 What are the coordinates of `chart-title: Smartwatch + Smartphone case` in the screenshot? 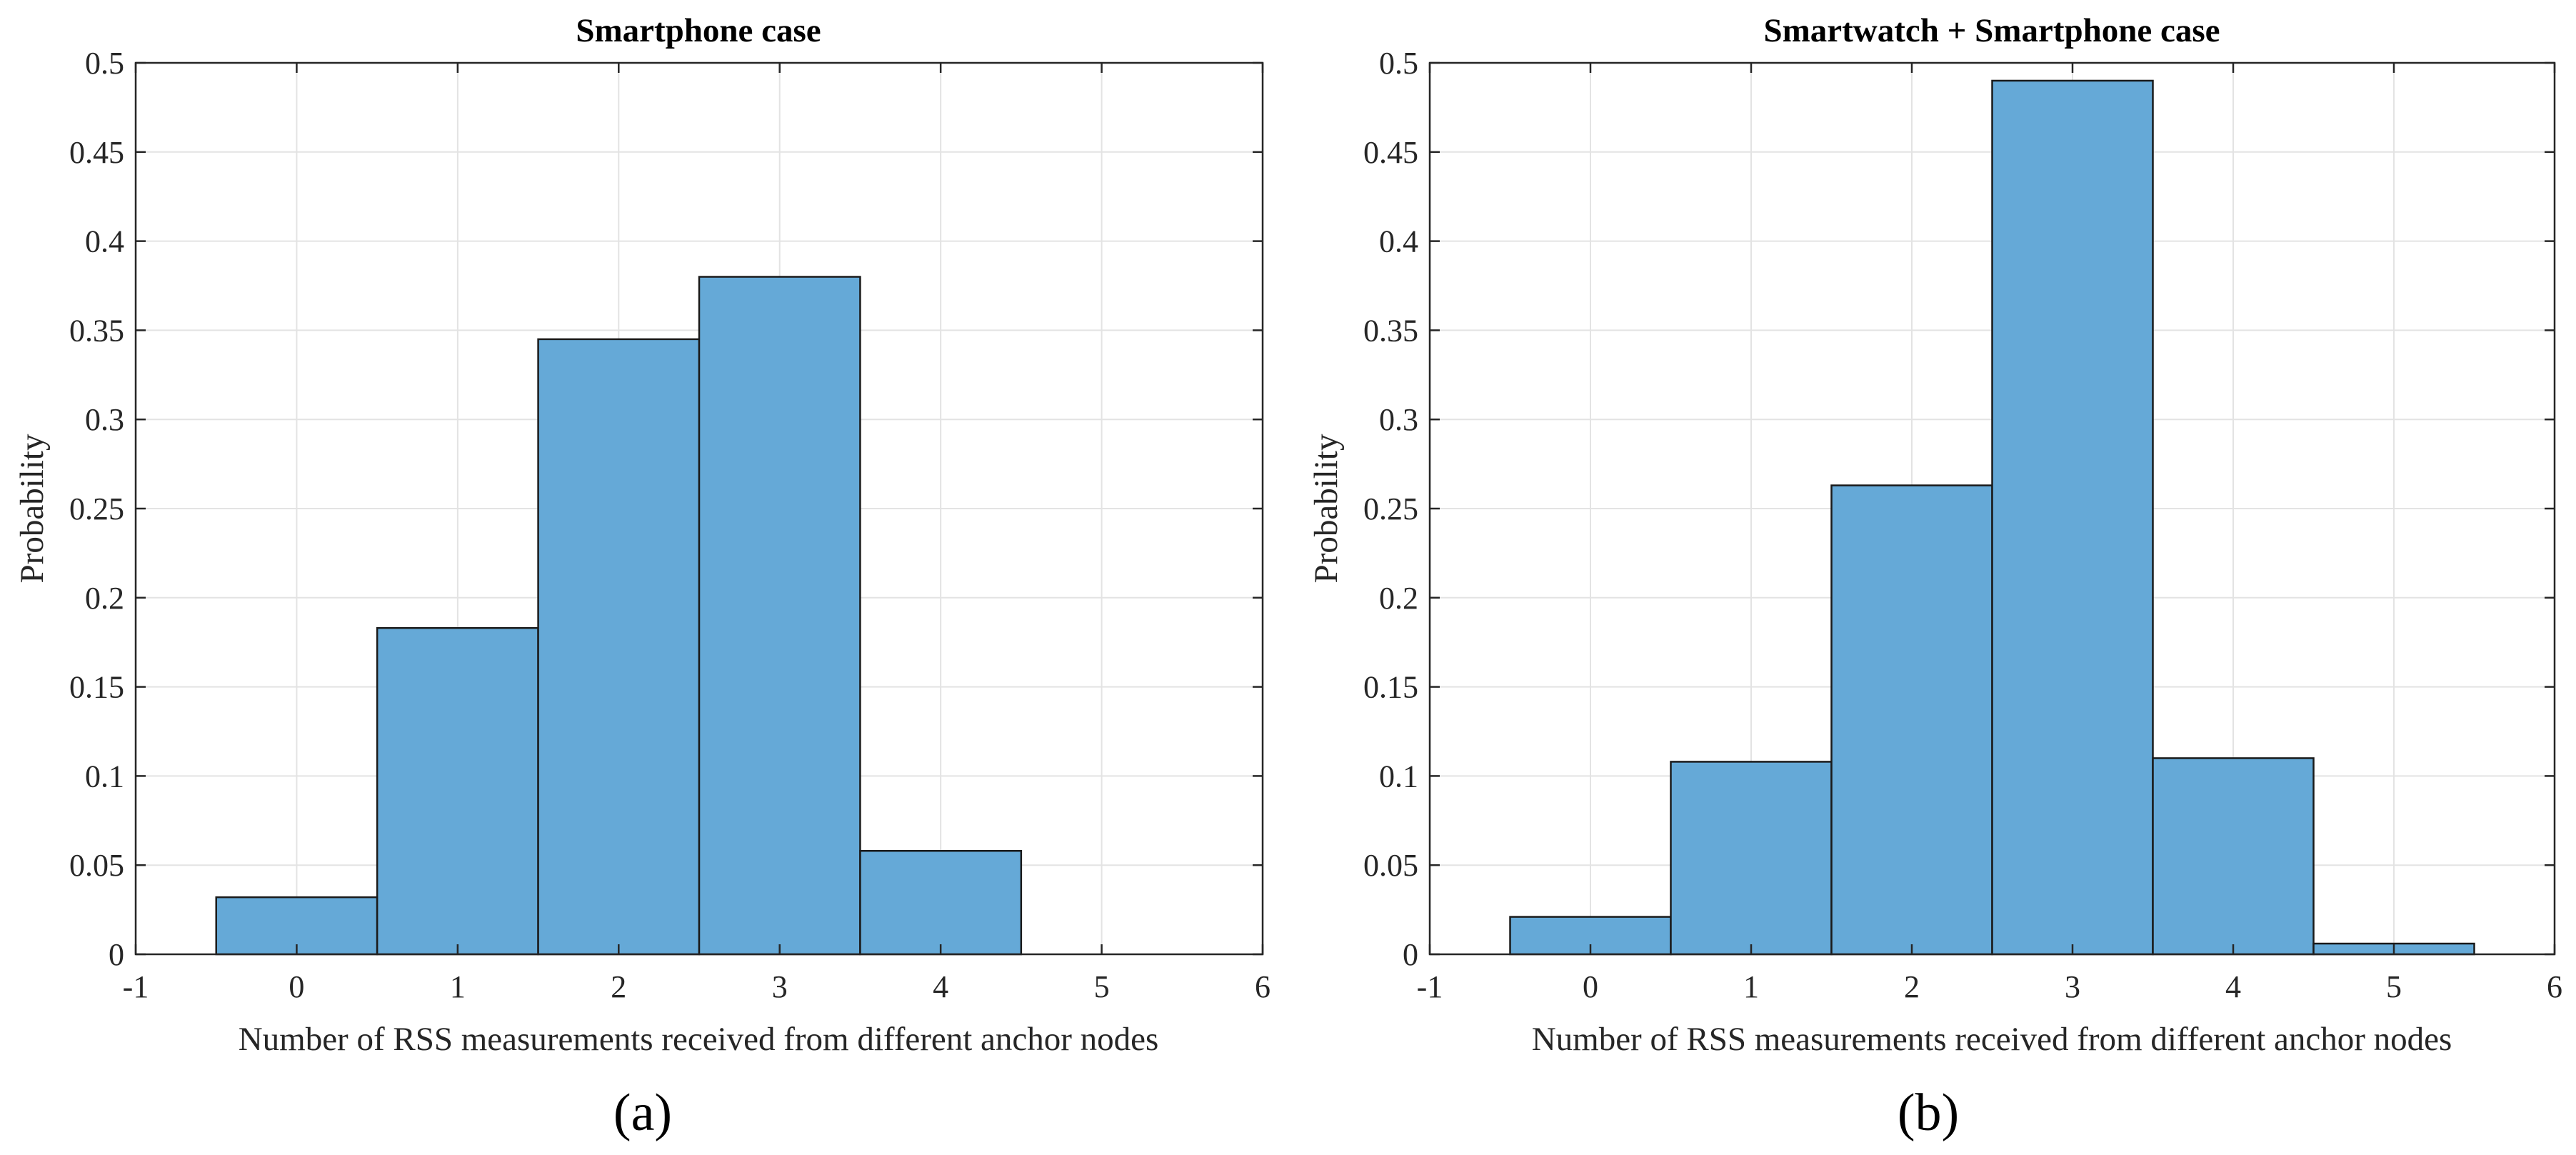 It's located at (1991, 30).